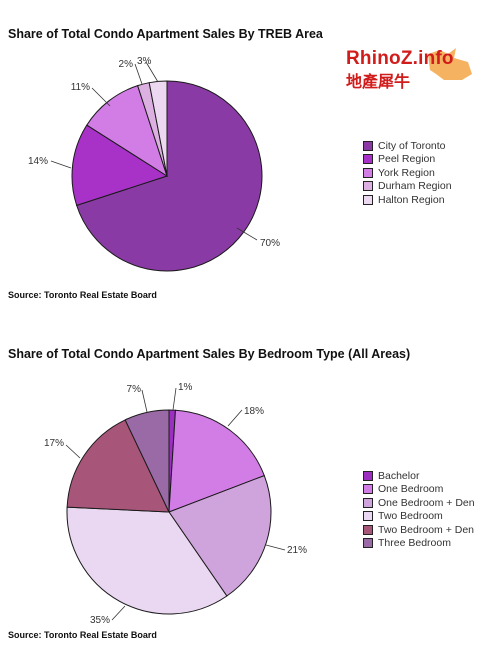 Image resolution: width=500 pixels, height=654 pixels. I want to click on chart2-legend-label: One Bedroom + Den, so click(426, 502).